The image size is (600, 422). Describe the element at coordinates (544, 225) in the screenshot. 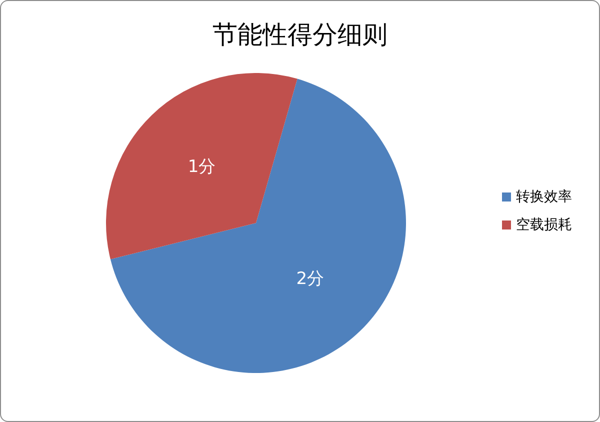

I see `legend-label: 空载损耗` at that location.